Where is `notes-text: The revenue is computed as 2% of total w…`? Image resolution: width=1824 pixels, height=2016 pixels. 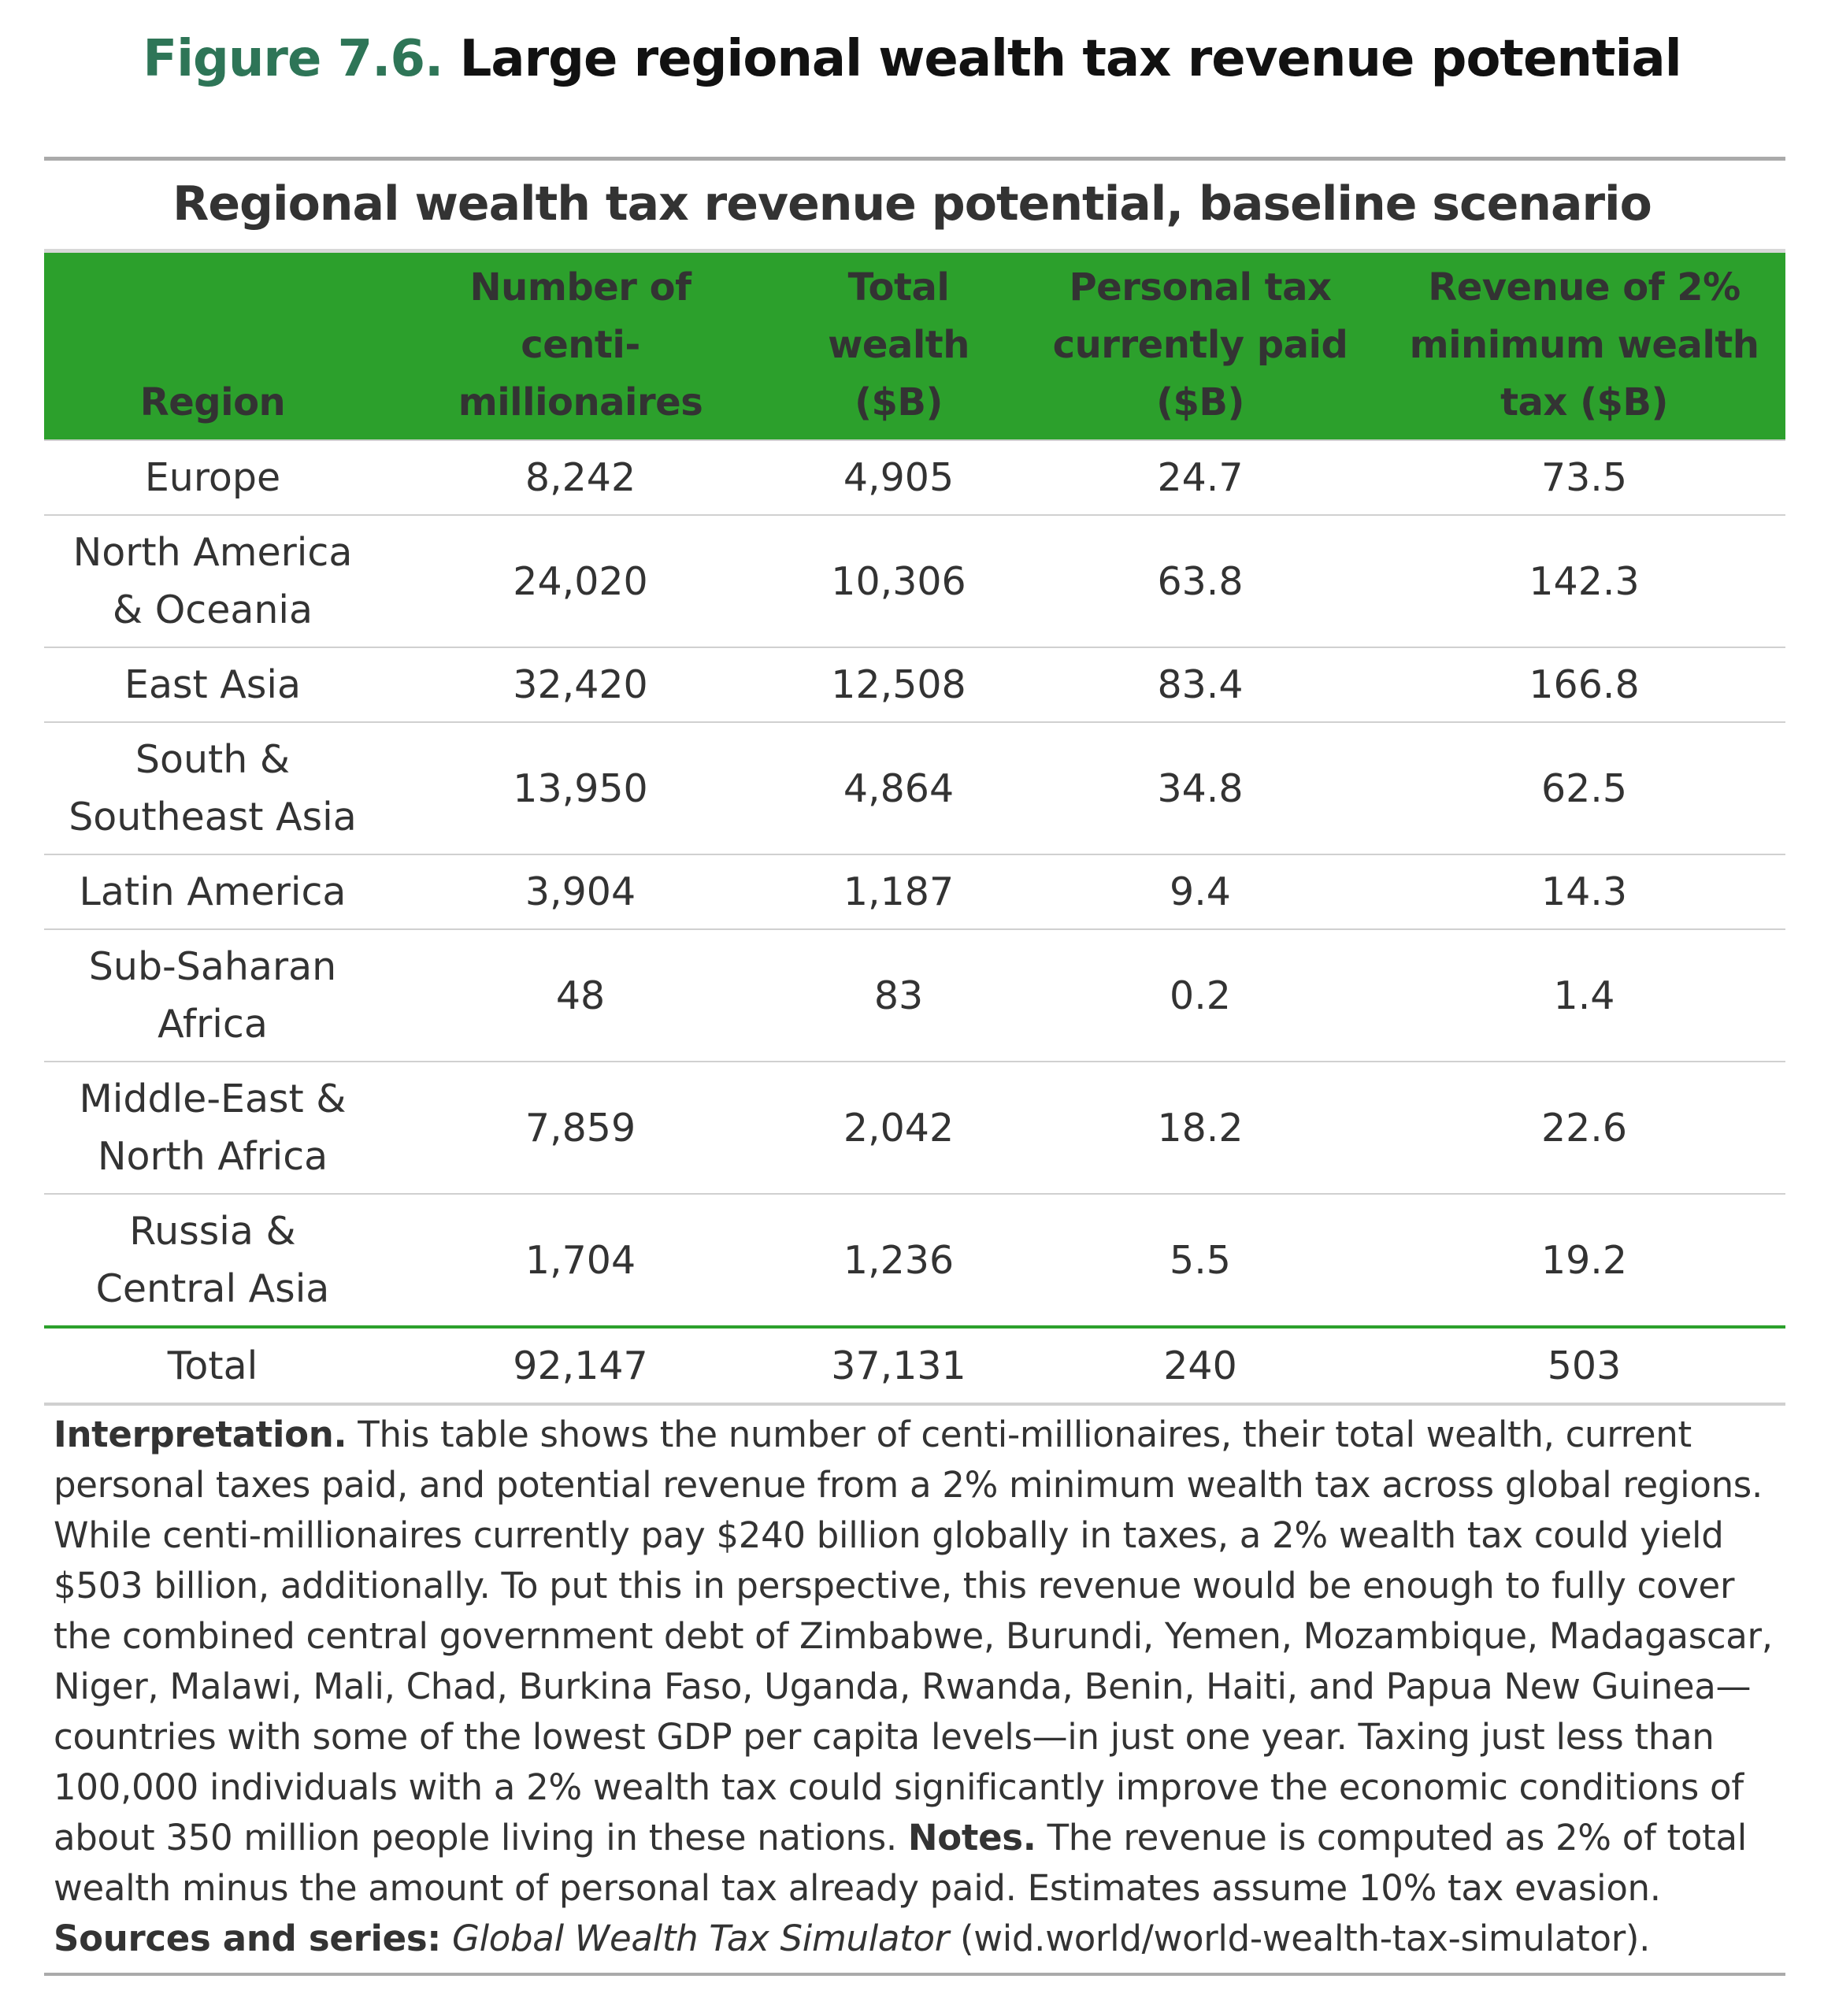 notes-text: The revenue is computed as 2% of total w… is located at coordinates (900, 1863).